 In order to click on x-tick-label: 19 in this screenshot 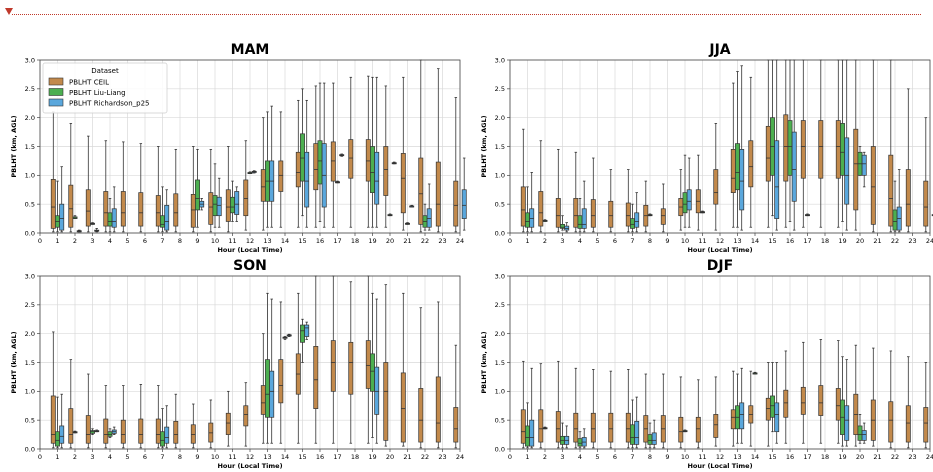, I will do `click(372, 241)`.